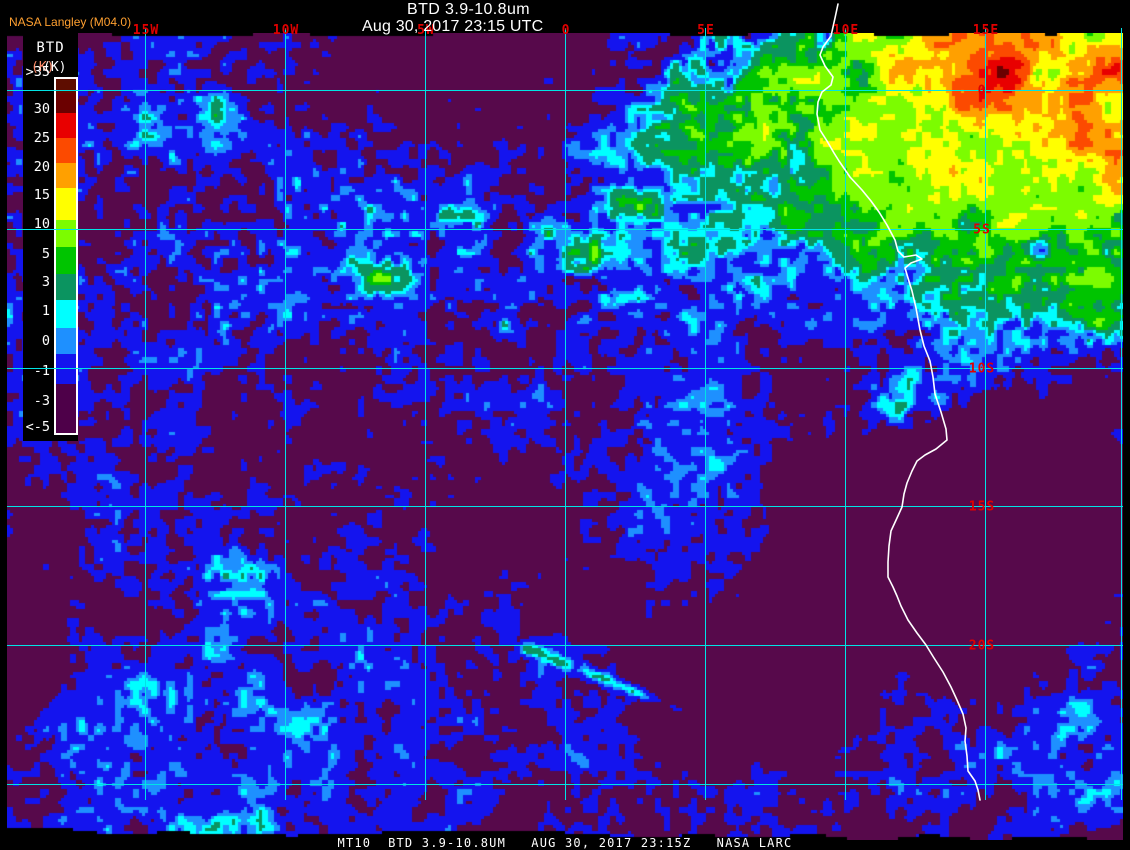  What do you see at coordinates (982, 368) in the screenshot?
I see `latitude-label: 10S` at bounding box center [982, 368].